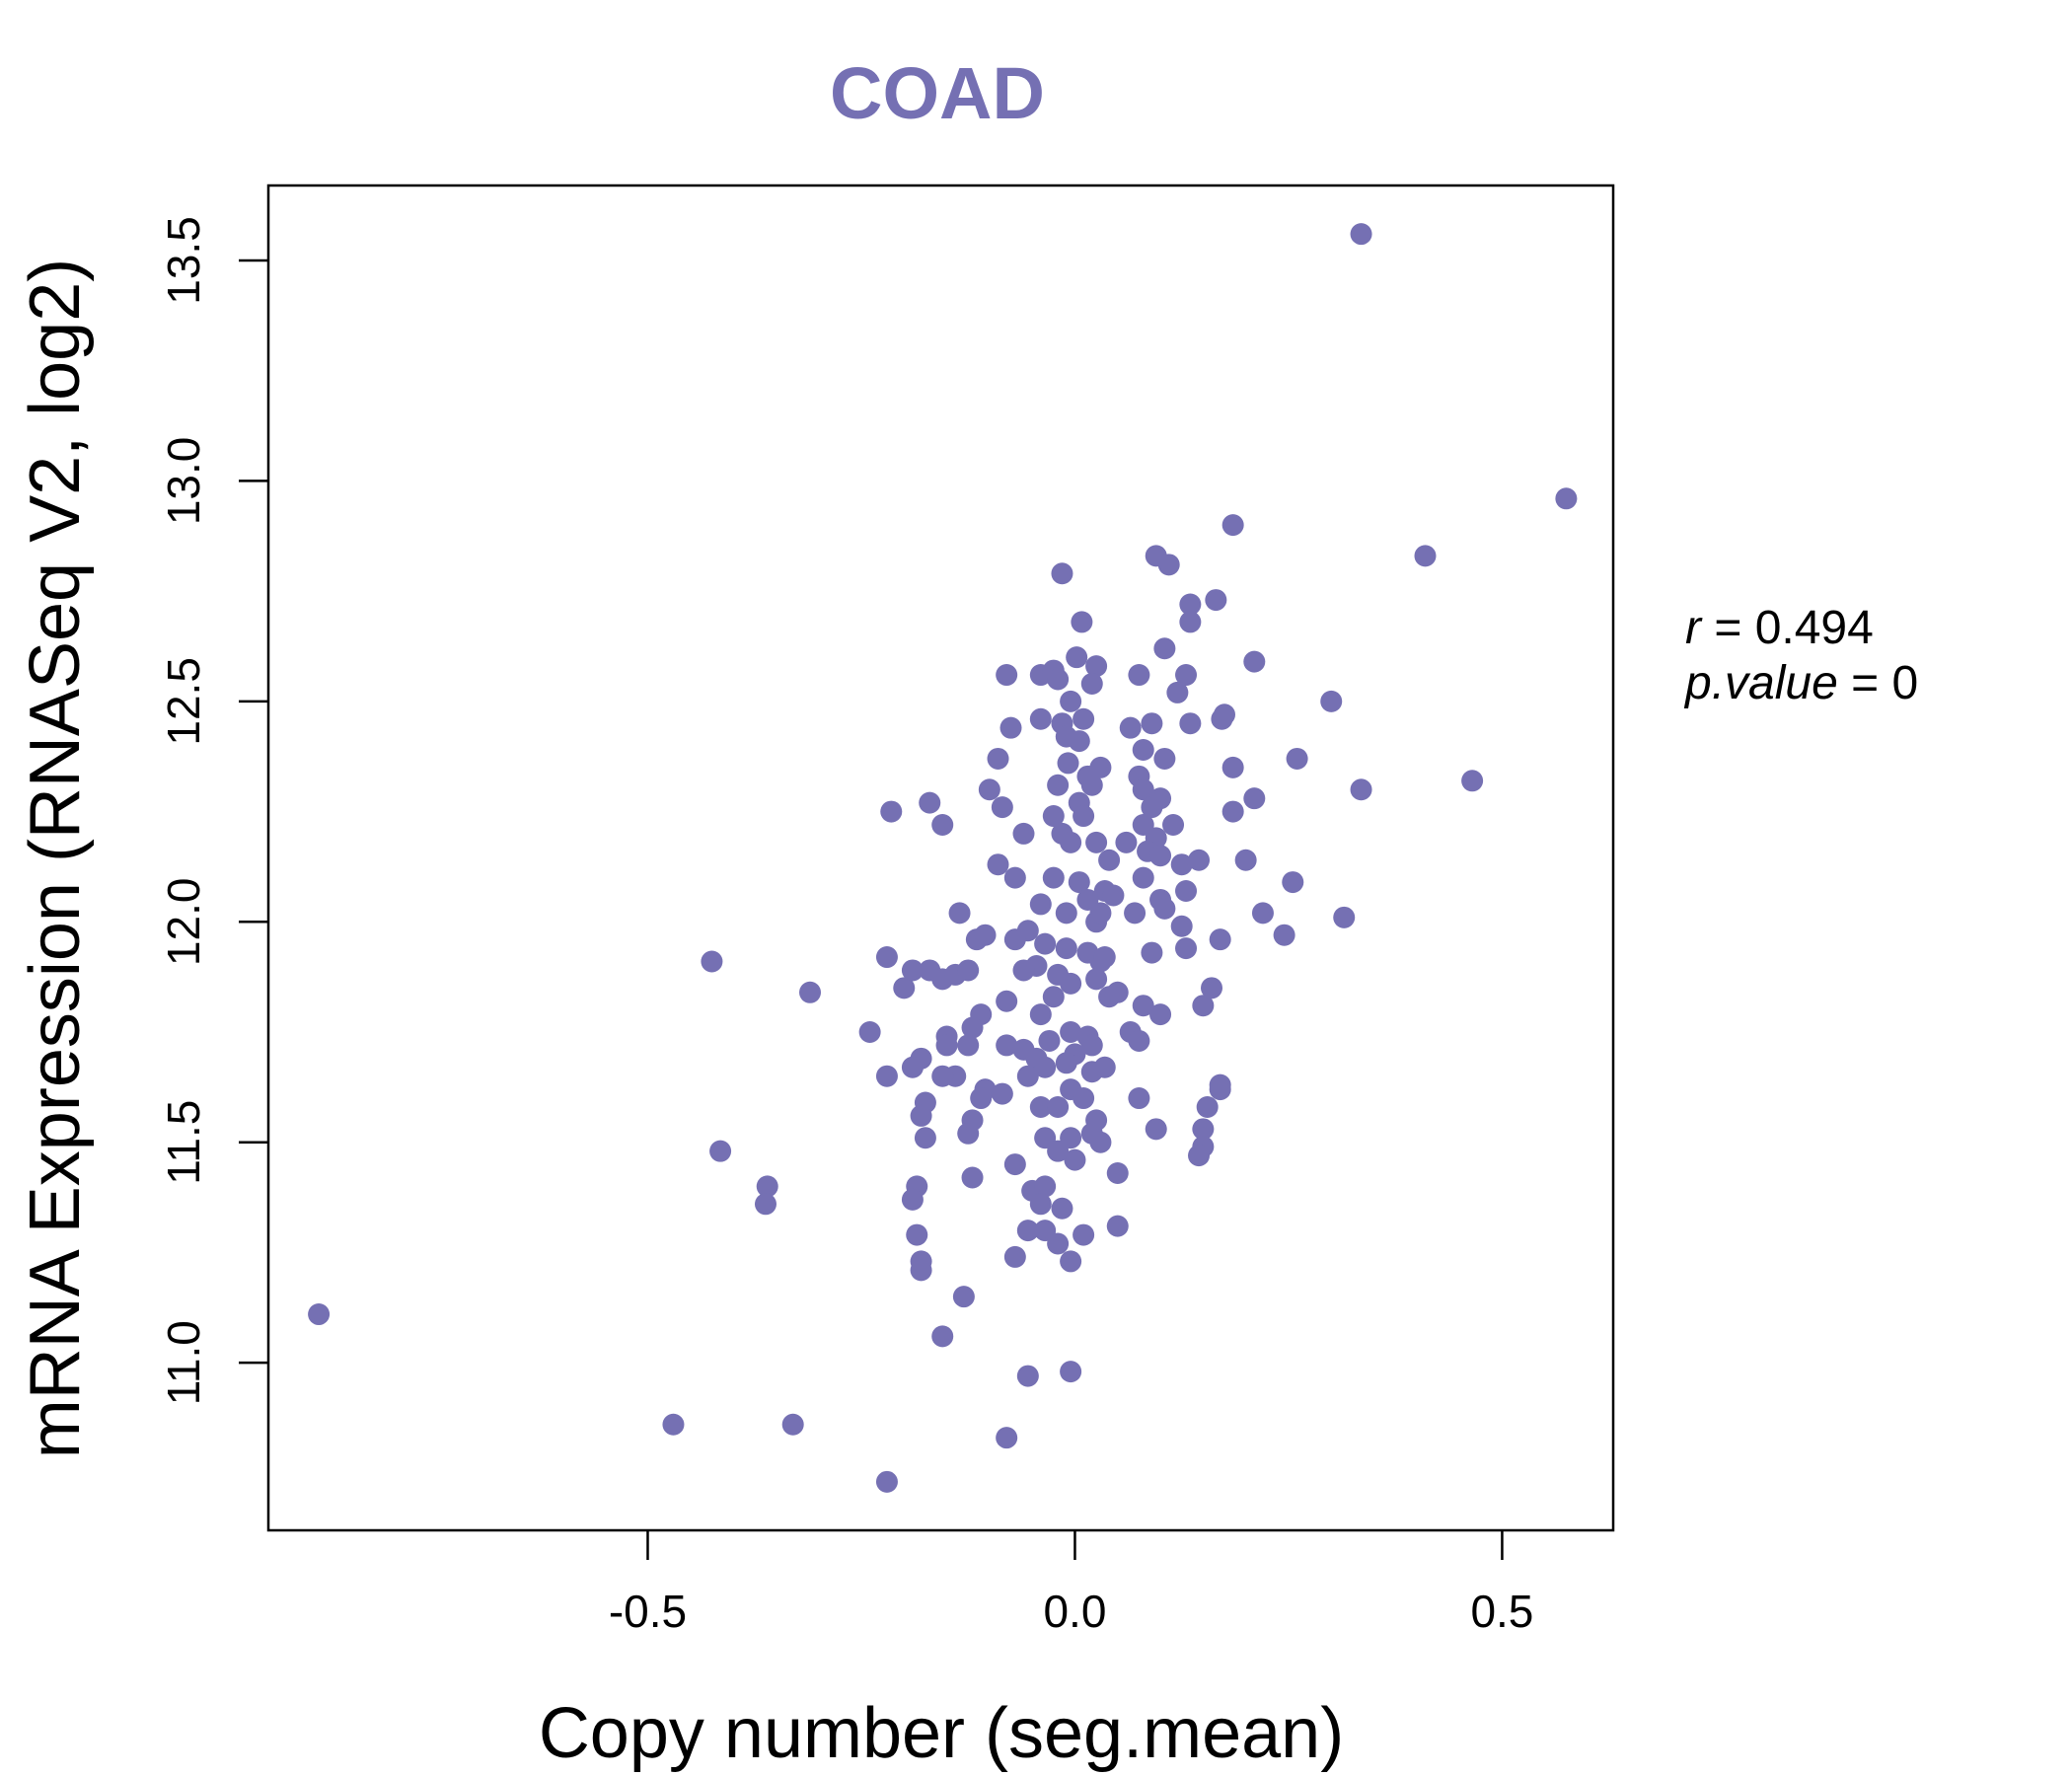 The width and height of the screenshot is (2072, 1776). What do you see at coordinates (1694, 628) in the screenshot?
I see `r-label: r` at bounding box center [1694, 628].